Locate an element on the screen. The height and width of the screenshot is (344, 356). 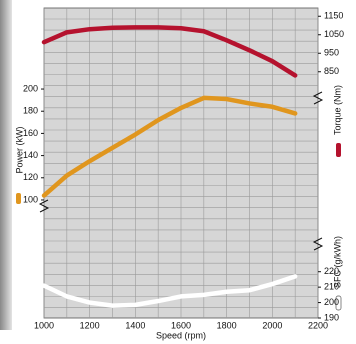
side-strip is located at coordinates (6, 165).